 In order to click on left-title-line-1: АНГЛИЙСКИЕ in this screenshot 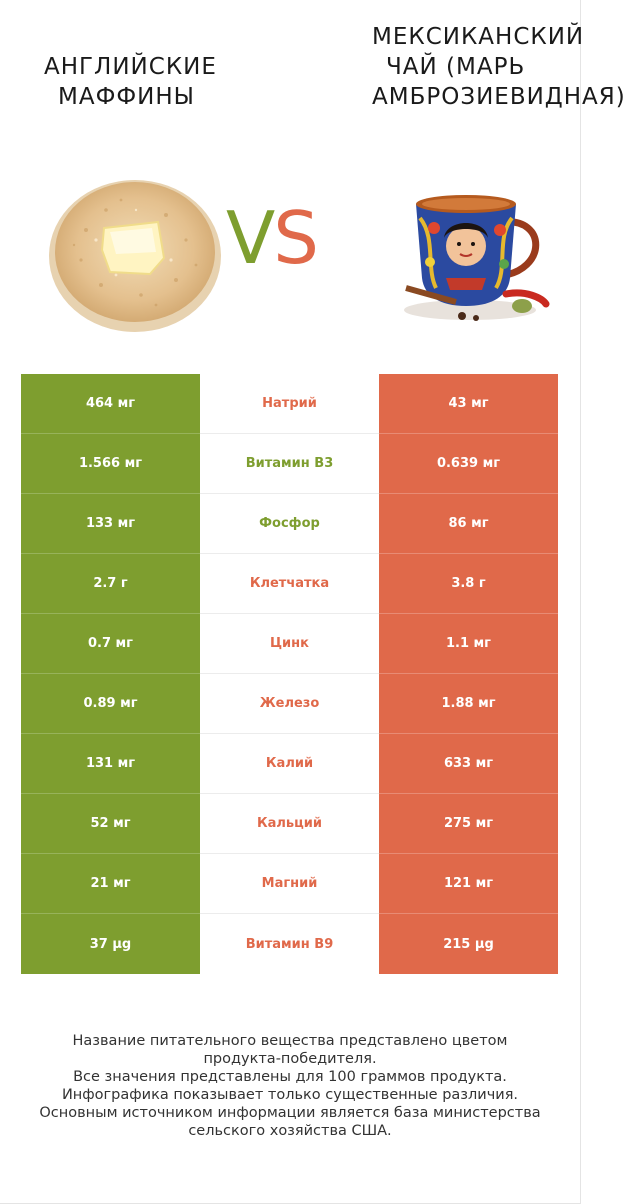, I will do `click(130, 67)`.